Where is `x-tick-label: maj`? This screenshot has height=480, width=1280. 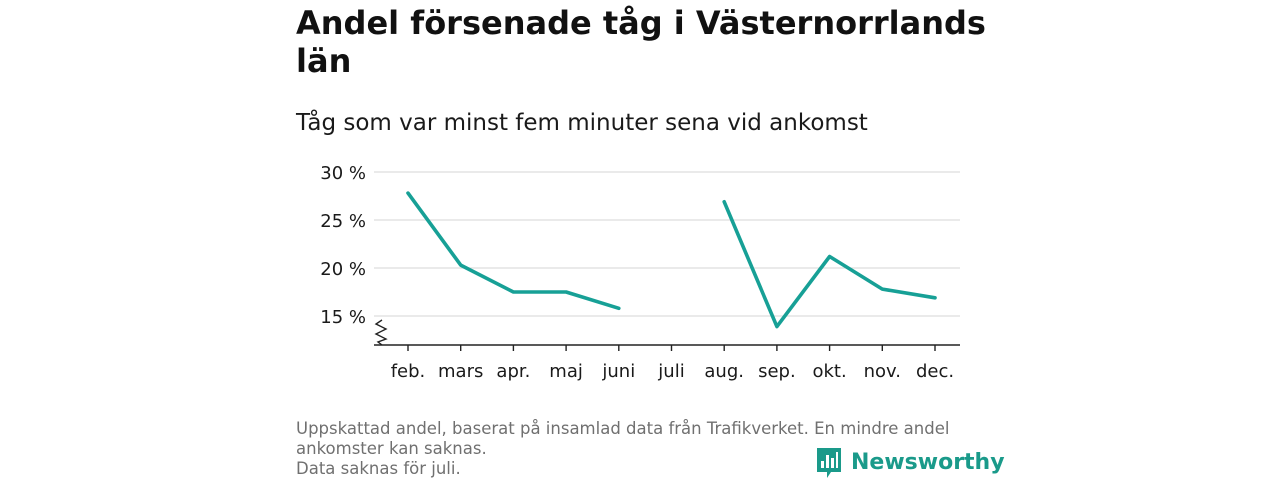 x-tick-label: maj is located at coordinates (566, 371).